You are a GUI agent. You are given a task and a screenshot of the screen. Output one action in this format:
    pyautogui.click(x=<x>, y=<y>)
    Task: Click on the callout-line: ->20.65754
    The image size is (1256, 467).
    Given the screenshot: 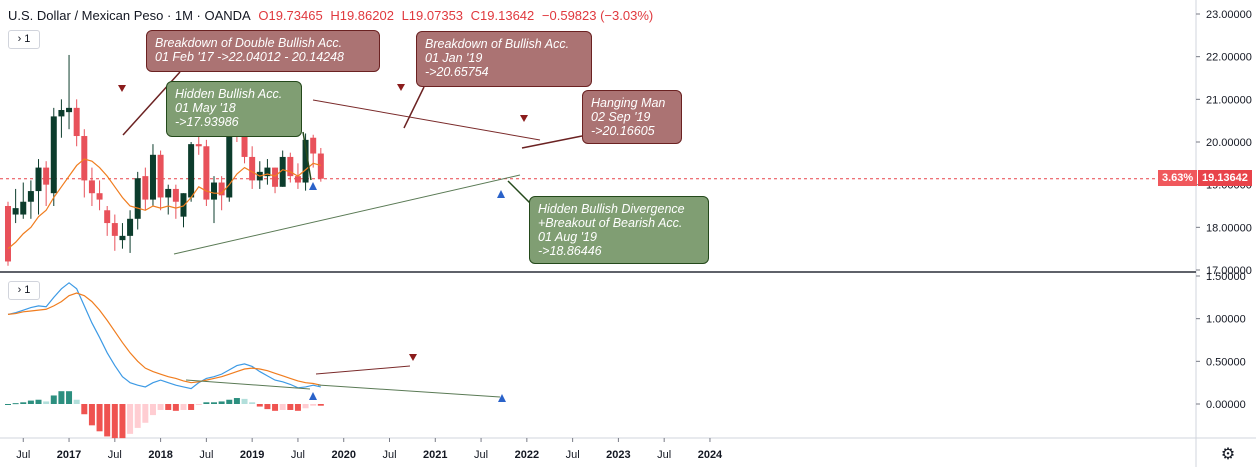 What is the action you would take?
    pyautogui.click(x=457, y=72)
    